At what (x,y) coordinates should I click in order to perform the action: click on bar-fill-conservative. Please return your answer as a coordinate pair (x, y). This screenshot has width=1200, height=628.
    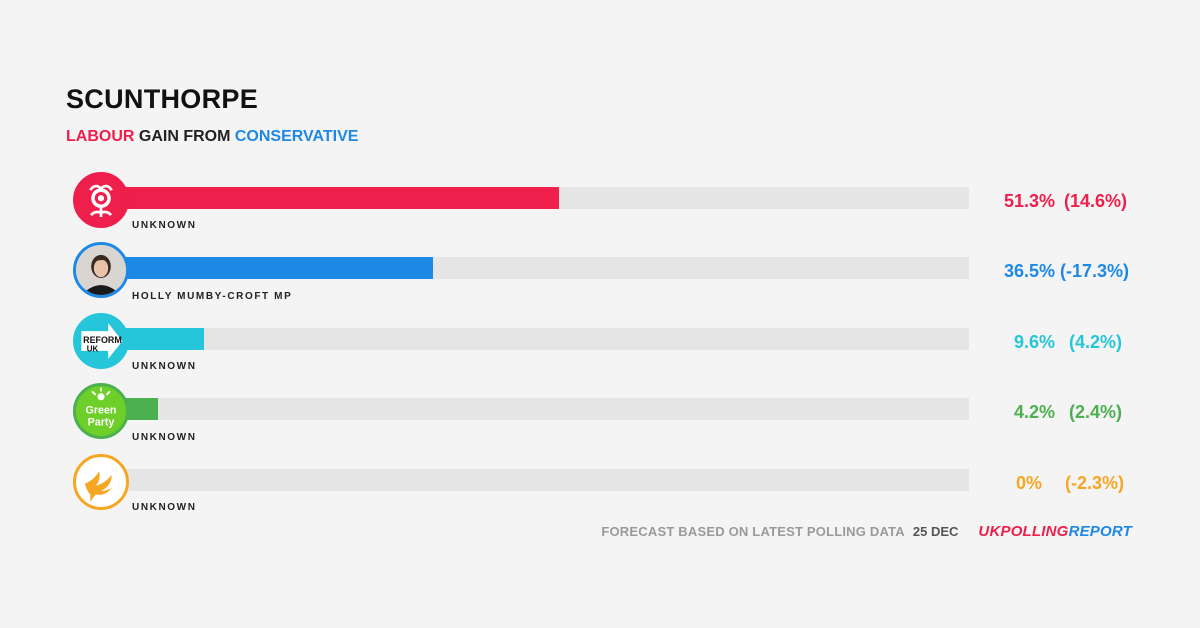
    Looking at the image, I should click on (277, 268).